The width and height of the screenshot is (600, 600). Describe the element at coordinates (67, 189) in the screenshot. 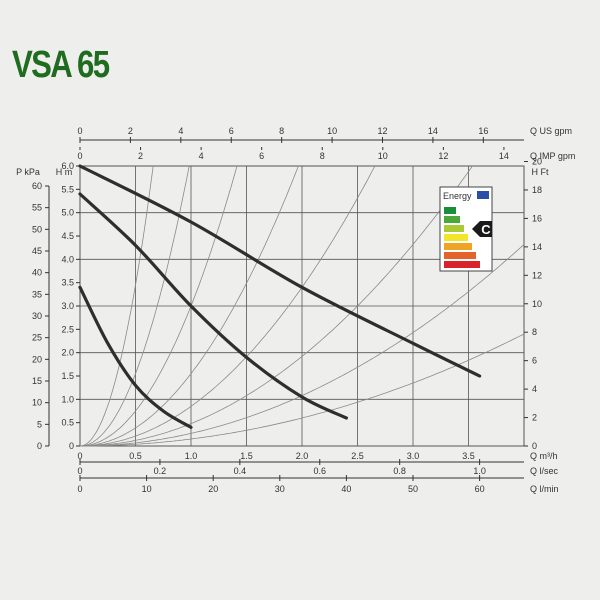

I see `head-tick-label: 5.5` at that location.